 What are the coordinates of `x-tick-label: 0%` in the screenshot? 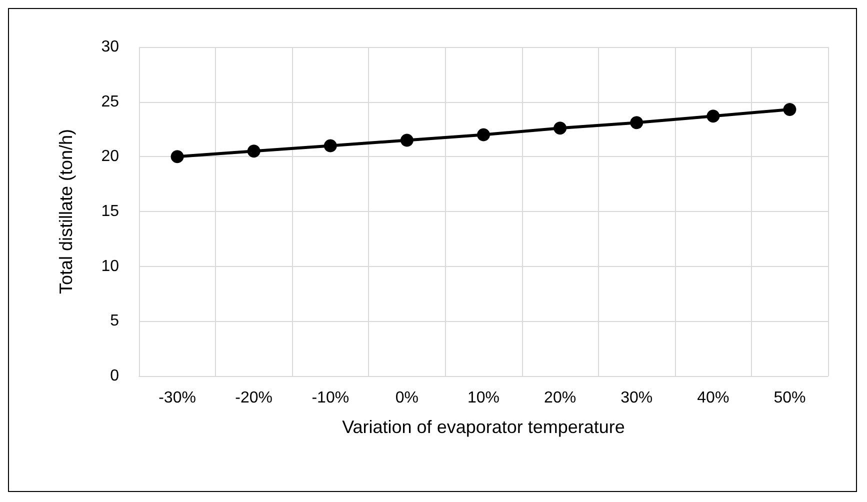 It's located at (407, 398).